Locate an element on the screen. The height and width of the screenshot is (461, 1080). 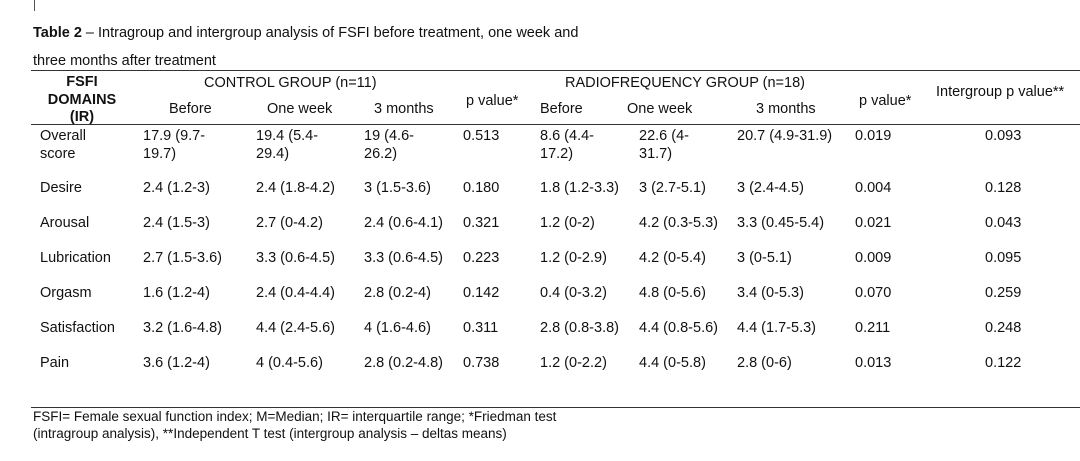
intergroup-p-cell: 0.093 is located at coordinates (1003, 136).